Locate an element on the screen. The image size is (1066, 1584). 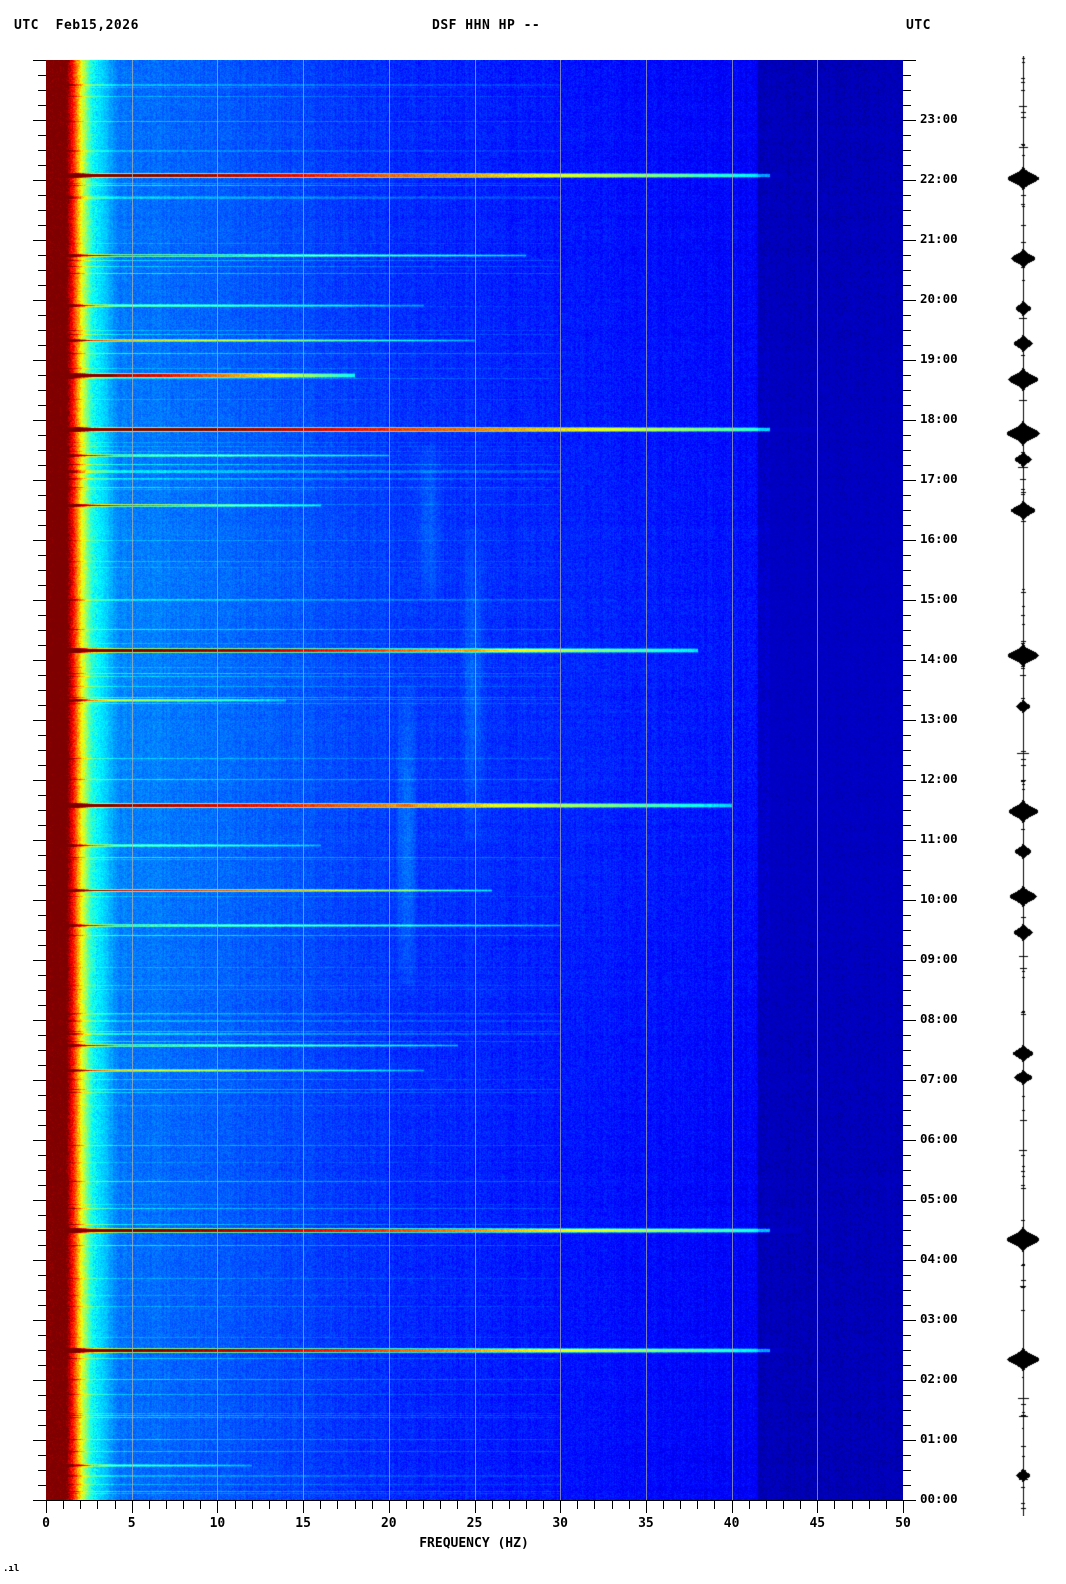
right-y-tick-0.75h is located at coordinates (907, 1455).